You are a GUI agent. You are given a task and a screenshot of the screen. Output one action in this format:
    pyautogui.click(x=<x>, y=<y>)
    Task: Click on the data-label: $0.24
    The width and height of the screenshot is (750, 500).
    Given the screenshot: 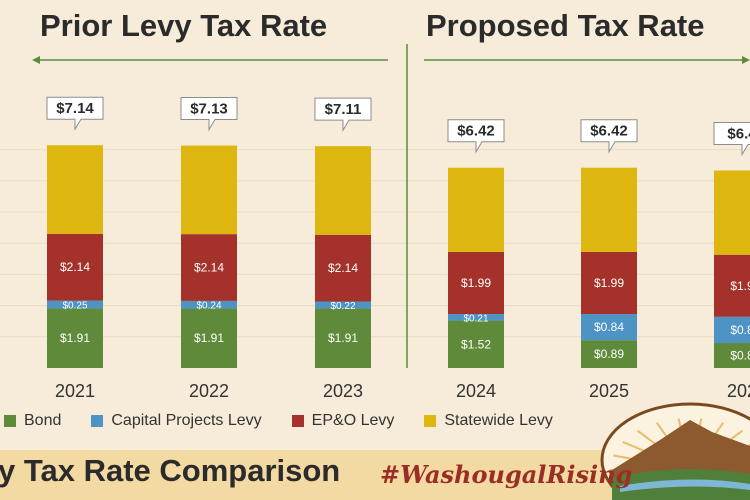 What is the action you would take?
    pyautogui.click(x=208, y=306)
    